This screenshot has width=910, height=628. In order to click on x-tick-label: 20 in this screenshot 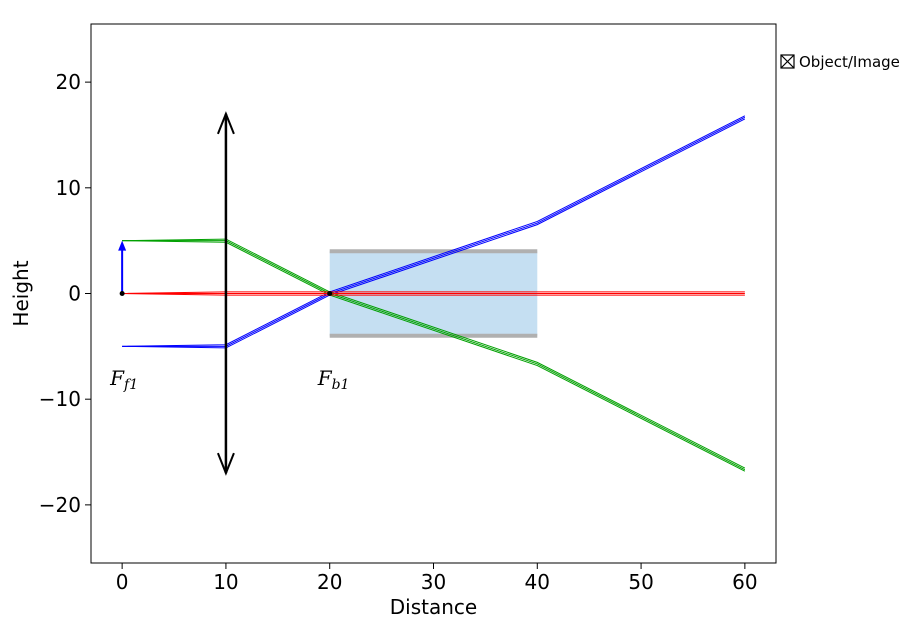, I will do `click(329, 582)`.